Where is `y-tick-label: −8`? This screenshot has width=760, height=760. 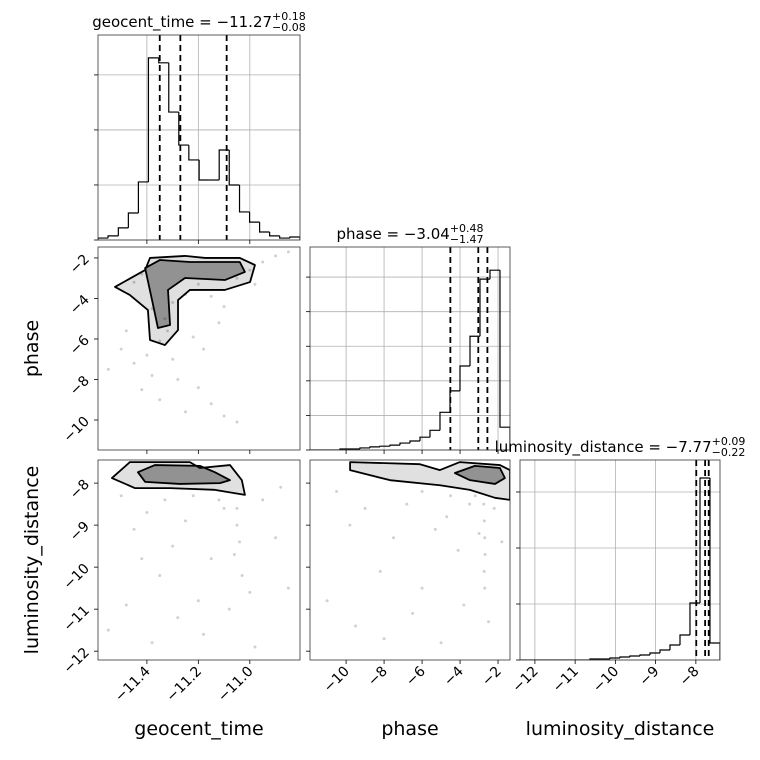 y-tick-label: −8 is located at coordinates (80, 386).